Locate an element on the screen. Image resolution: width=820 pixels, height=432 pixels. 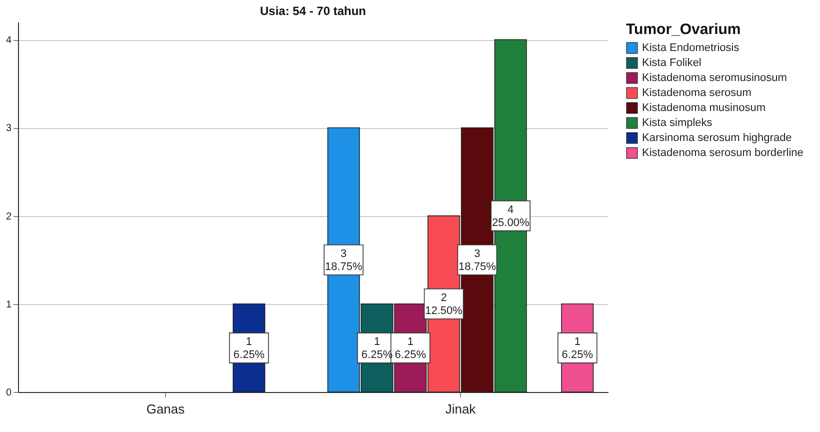
legend-label: Kista simpleks is located at coordinates (677, 123).